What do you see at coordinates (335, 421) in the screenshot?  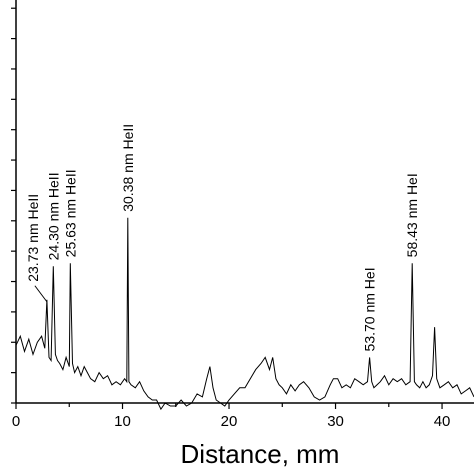 I see `x-tick-label: 30` at bounding box center [335, 421].